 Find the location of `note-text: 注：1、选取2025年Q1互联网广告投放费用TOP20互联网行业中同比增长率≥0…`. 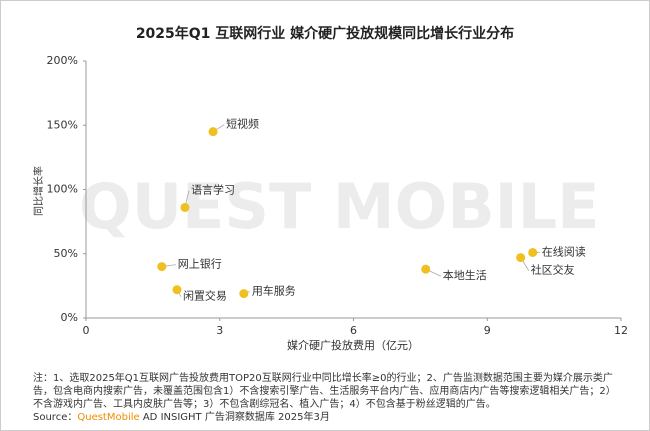

note-text: 注：1、选取2025年Q1互联网广告投放费用TOP20互联网行业中同比增长率≥0… is located at coordinates (324, 391).